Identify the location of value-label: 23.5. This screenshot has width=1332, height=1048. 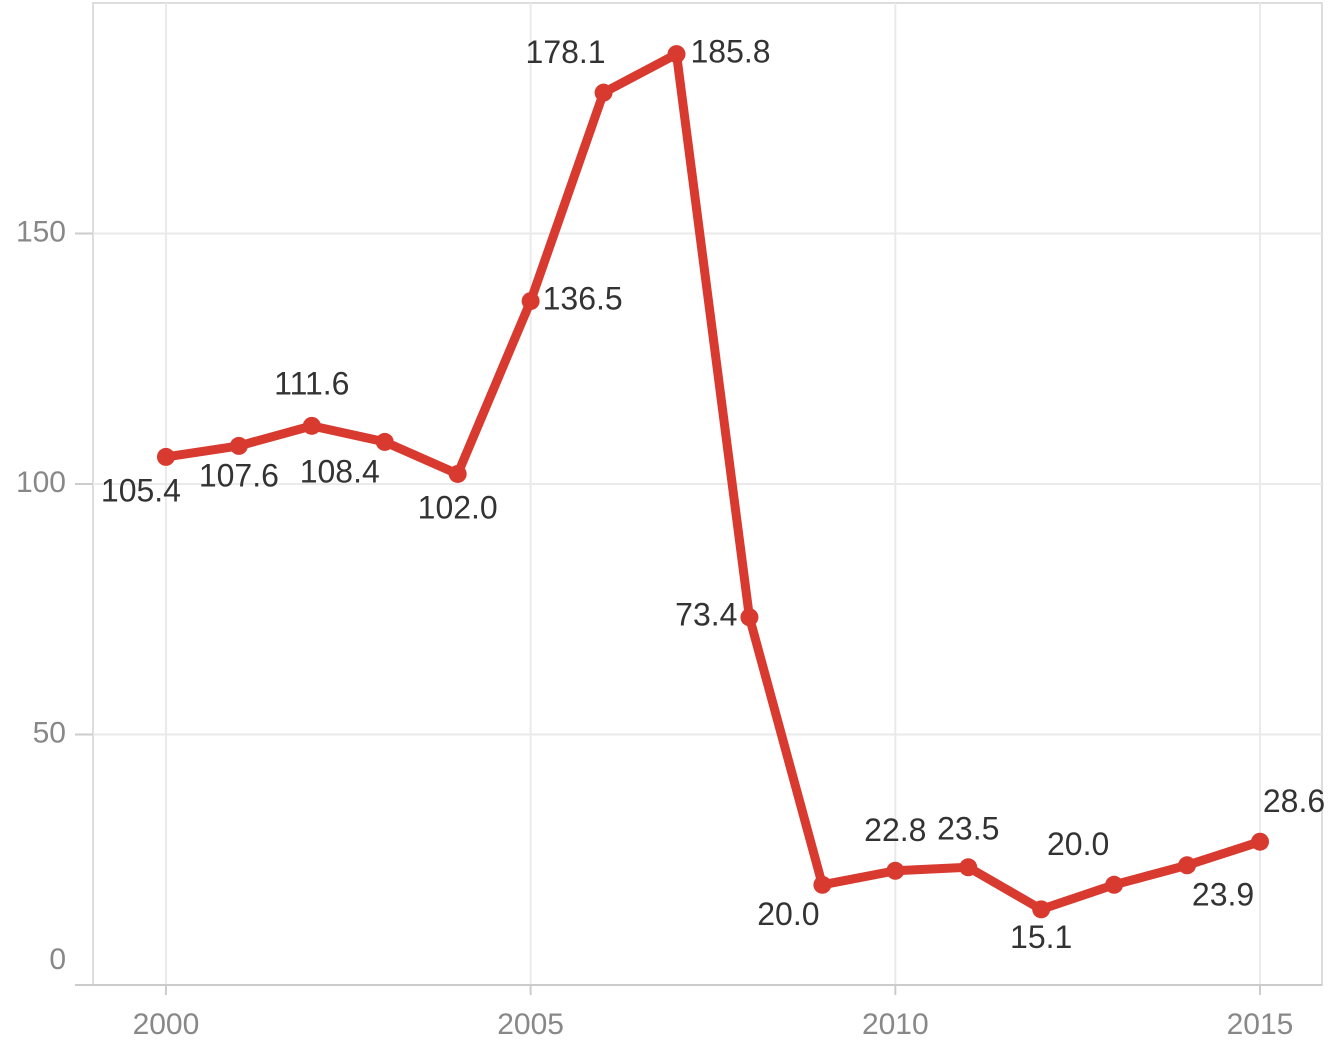
(968, 829).